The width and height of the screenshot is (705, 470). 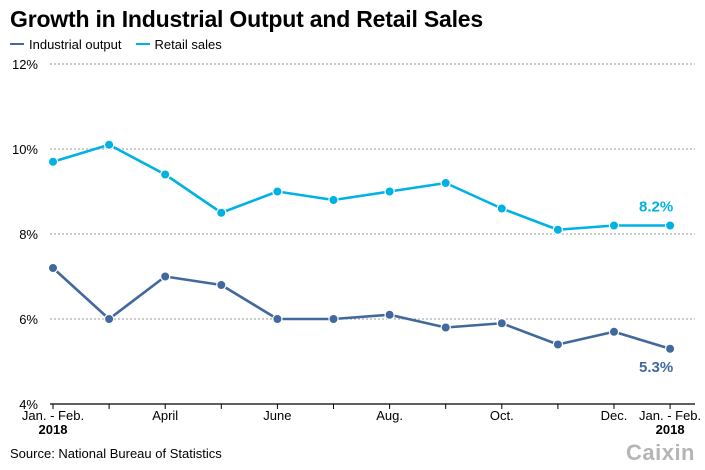 I want to click on legend-label-industrial: Industrial output, so click(x=75, y=44).